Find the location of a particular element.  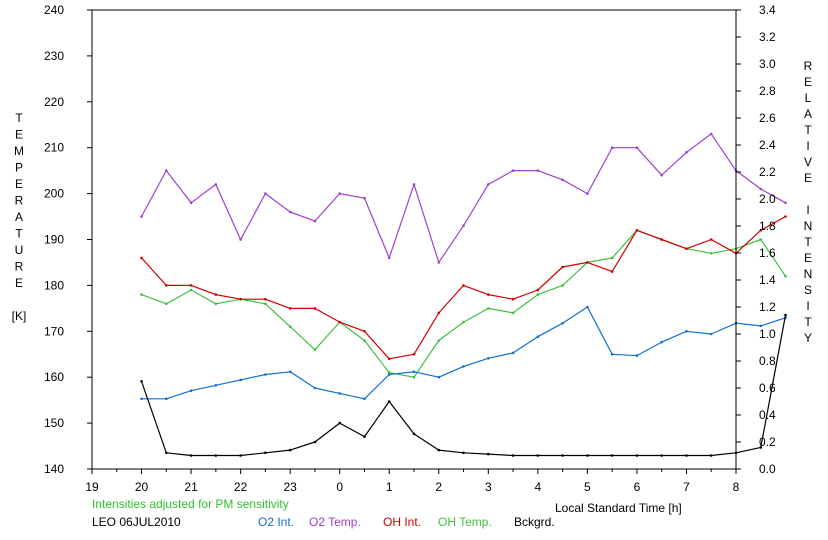

y-right-tick-label: 1.8 is located at coordinates (767, 226).